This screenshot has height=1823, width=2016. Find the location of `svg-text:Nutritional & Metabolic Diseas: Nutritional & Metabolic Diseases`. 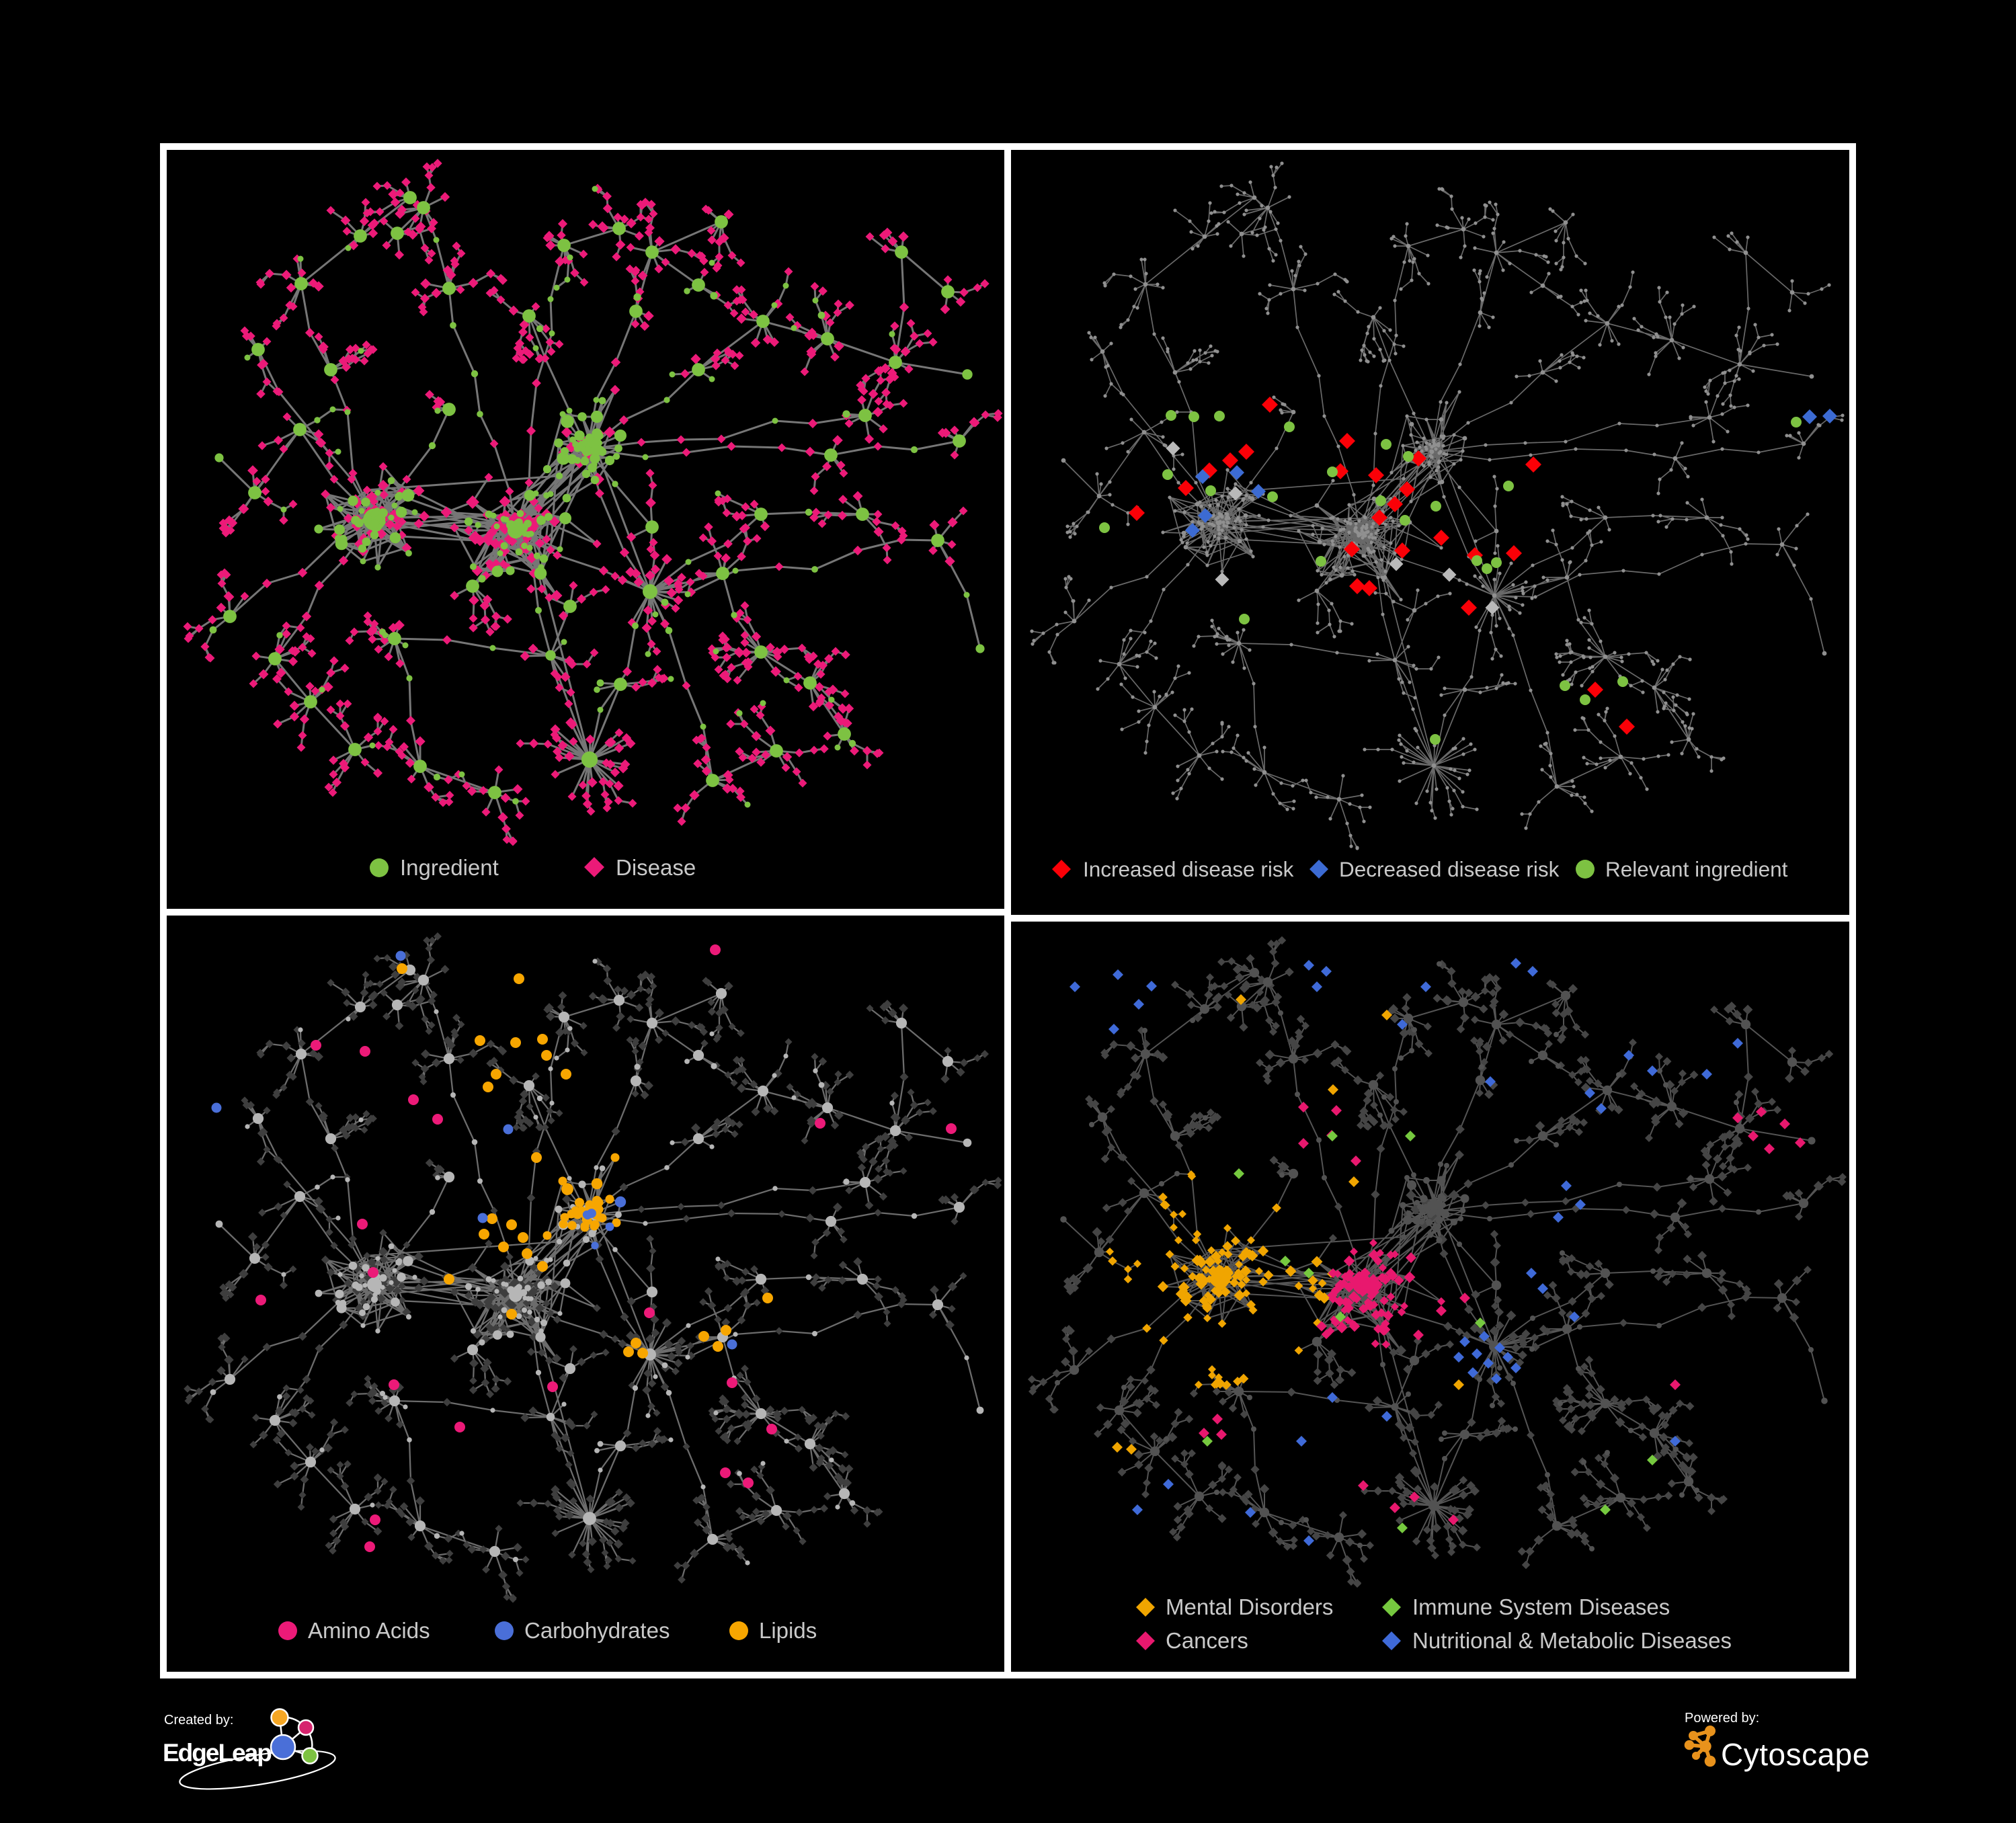

svg-text:Nutritional & Metabolic Diseas: Nutritional & Metabolic Diseases is located at coordinates (1572, 1640).